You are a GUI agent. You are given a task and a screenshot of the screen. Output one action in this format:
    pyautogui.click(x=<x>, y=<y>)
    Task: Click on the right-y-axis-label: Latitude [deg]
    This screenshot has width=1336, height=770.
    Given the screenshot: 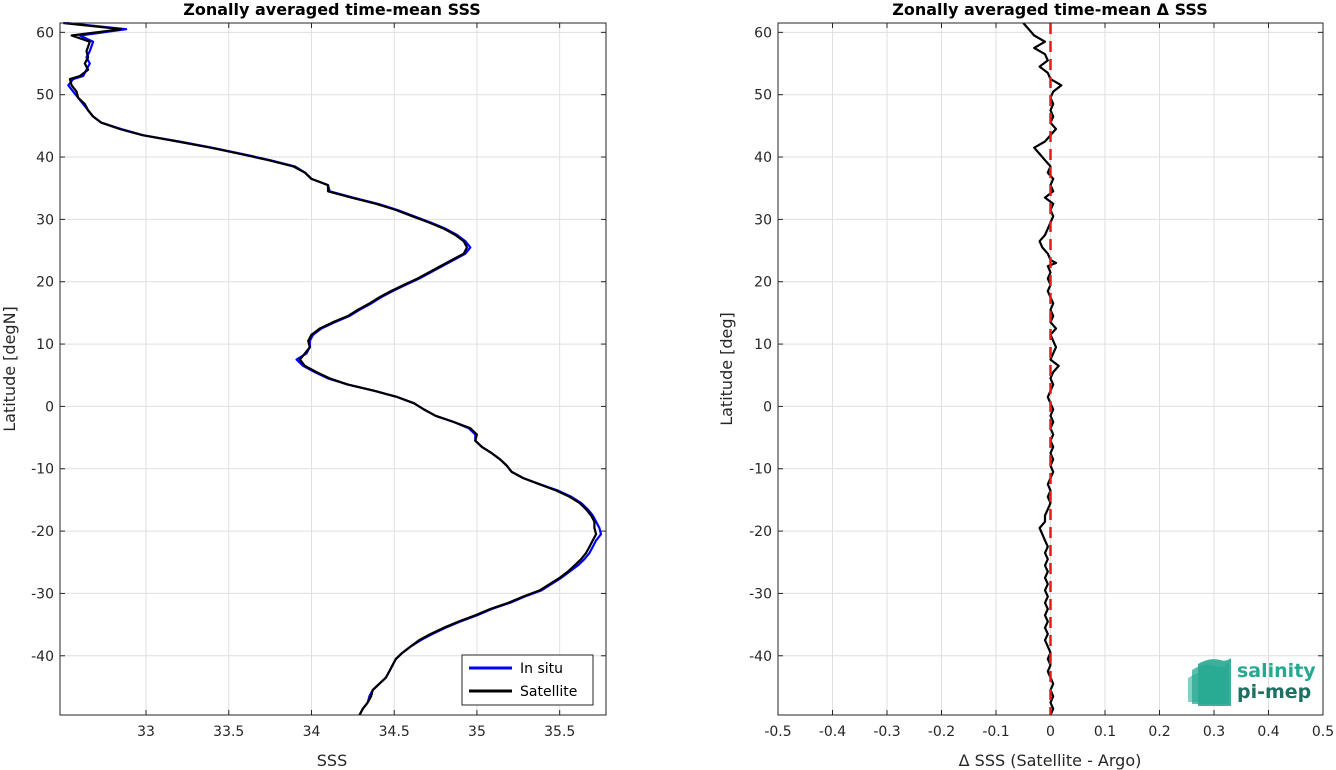 What is the action you would take?
    pyautogui.click(x=726, y=369)
    